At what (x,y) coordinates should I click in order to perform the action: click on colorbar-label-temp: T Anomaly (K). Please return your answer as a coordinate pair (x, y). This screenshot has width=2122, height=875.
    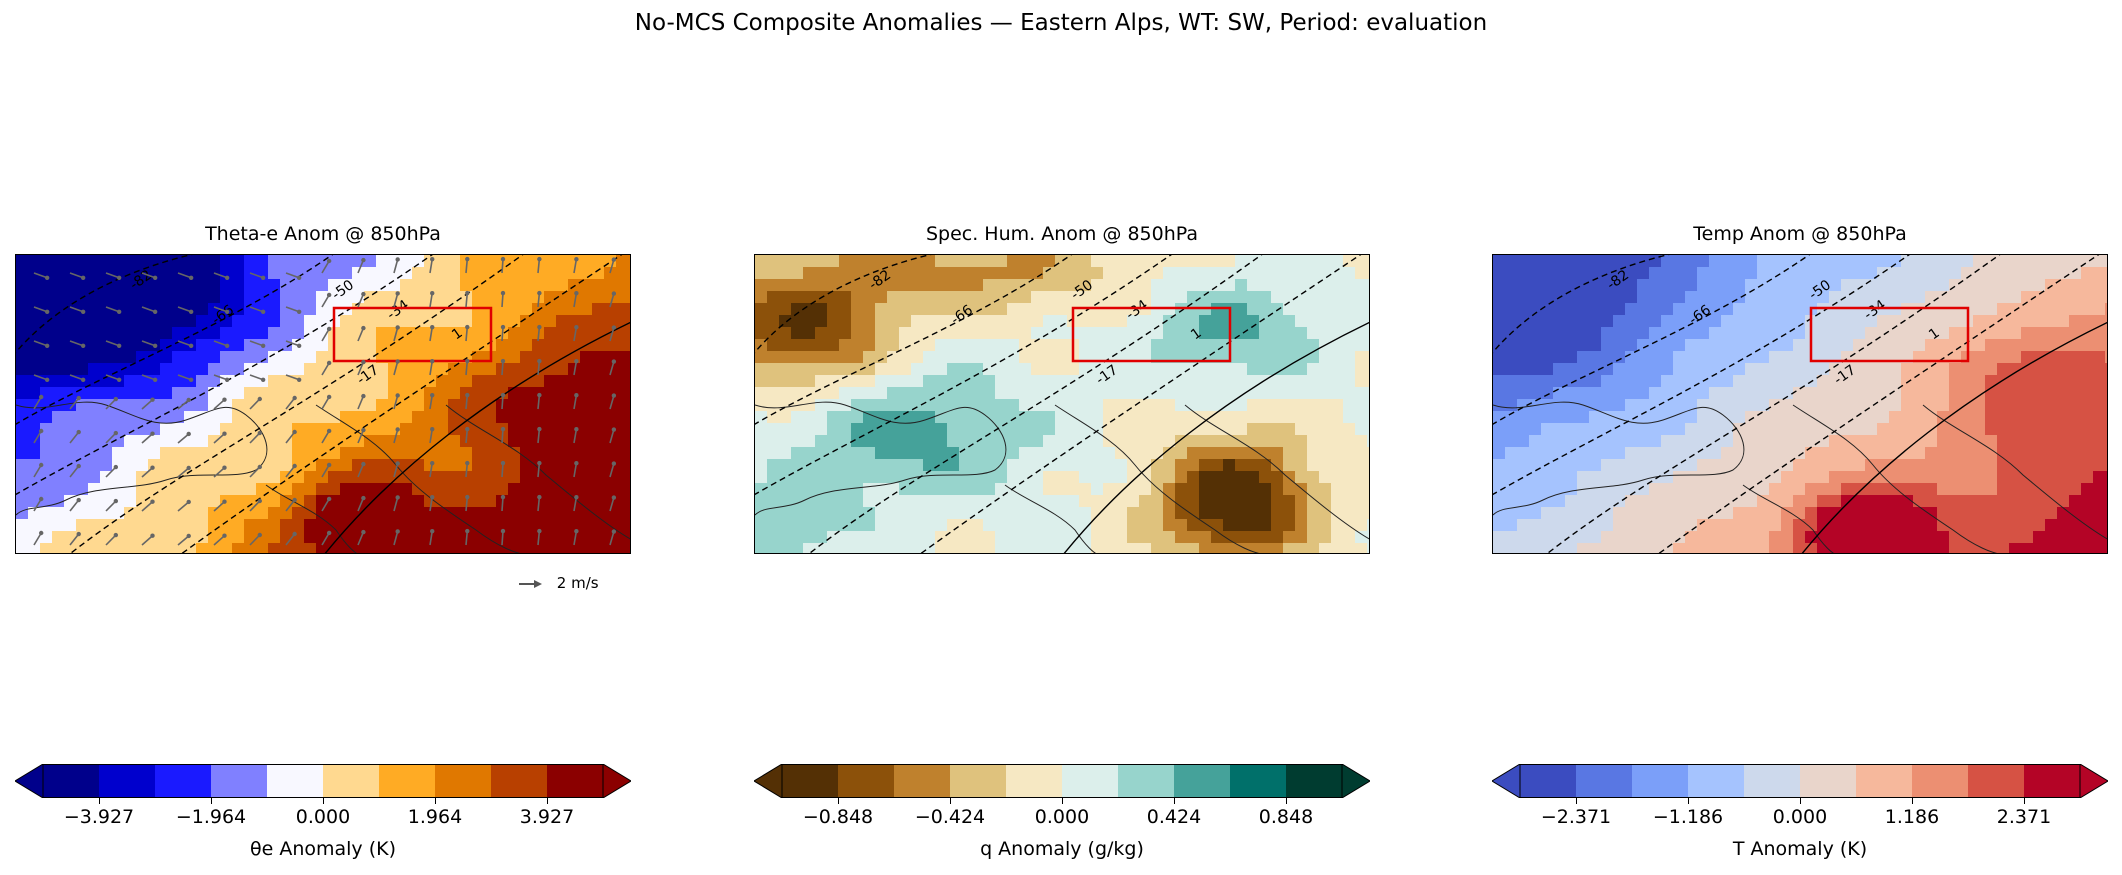
    Looking at the image, I should click on (1800, 849).